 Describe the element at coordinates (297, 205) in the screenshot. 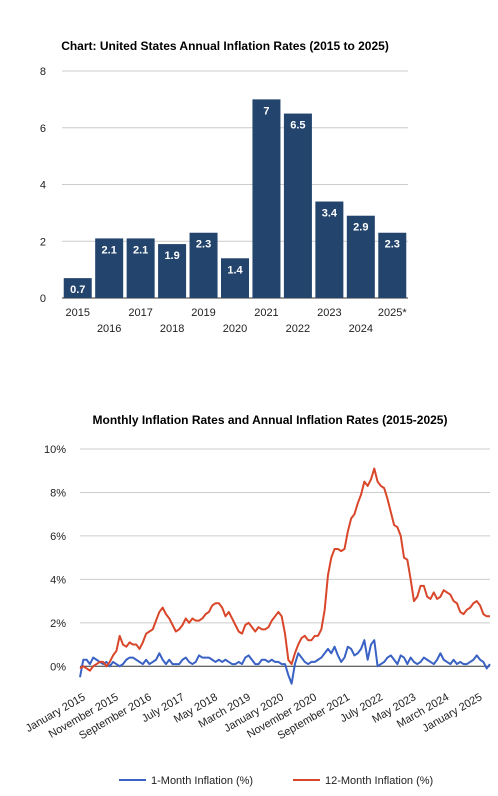

I see `bar-2022` at that location.